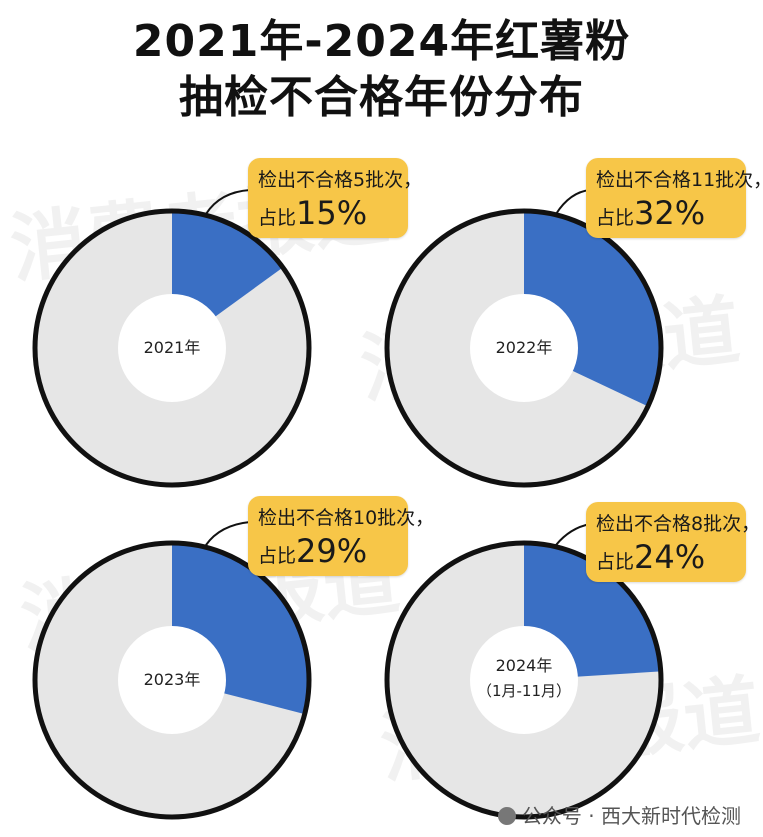 The image size is (763, 837). Describe the element at coordinates (573, 202) in the screenshot. I see `connector-2022` at that location.